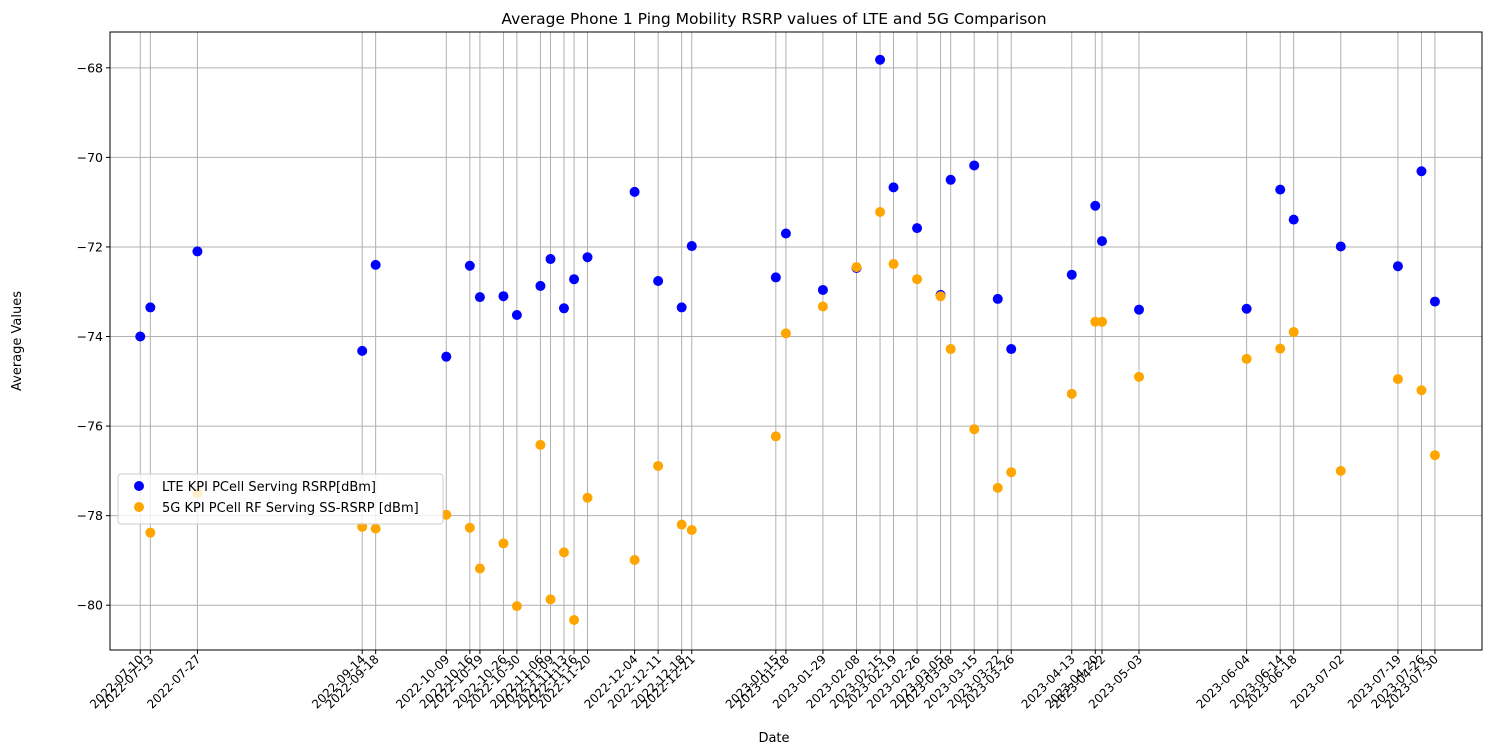 The height and width of the screenshot is (755, 1489). I want to click on y-tick-label: −78, so click(90, 515).